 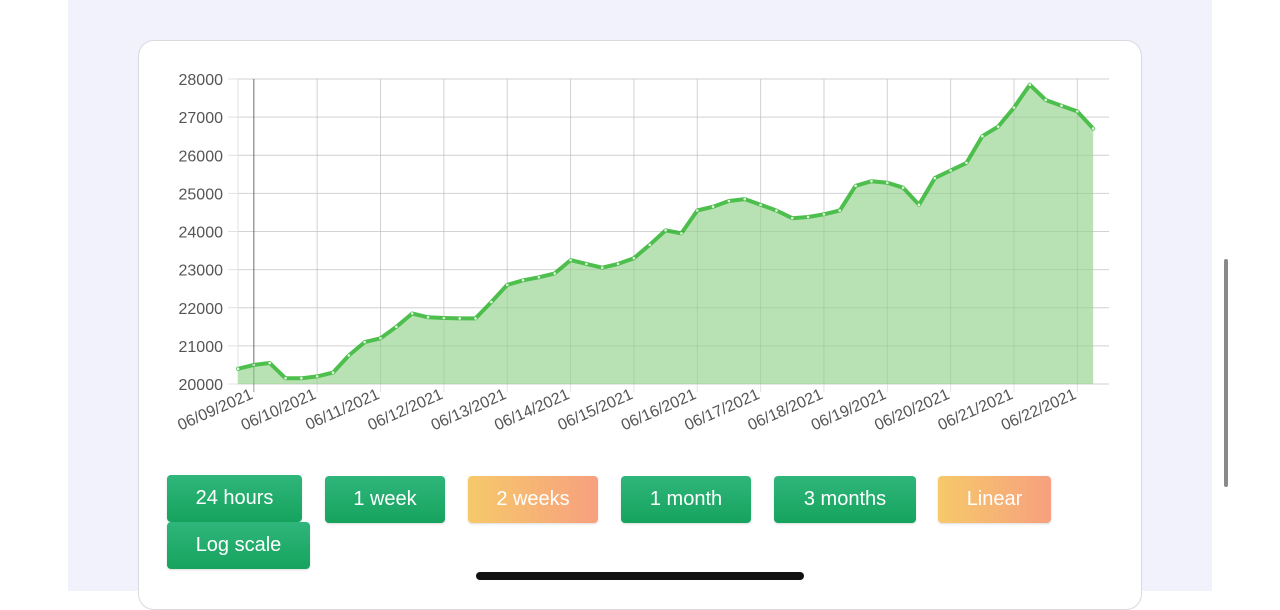 I want to click on range-2-weeks-button: 2 weeks, so click(x=533, y=499).